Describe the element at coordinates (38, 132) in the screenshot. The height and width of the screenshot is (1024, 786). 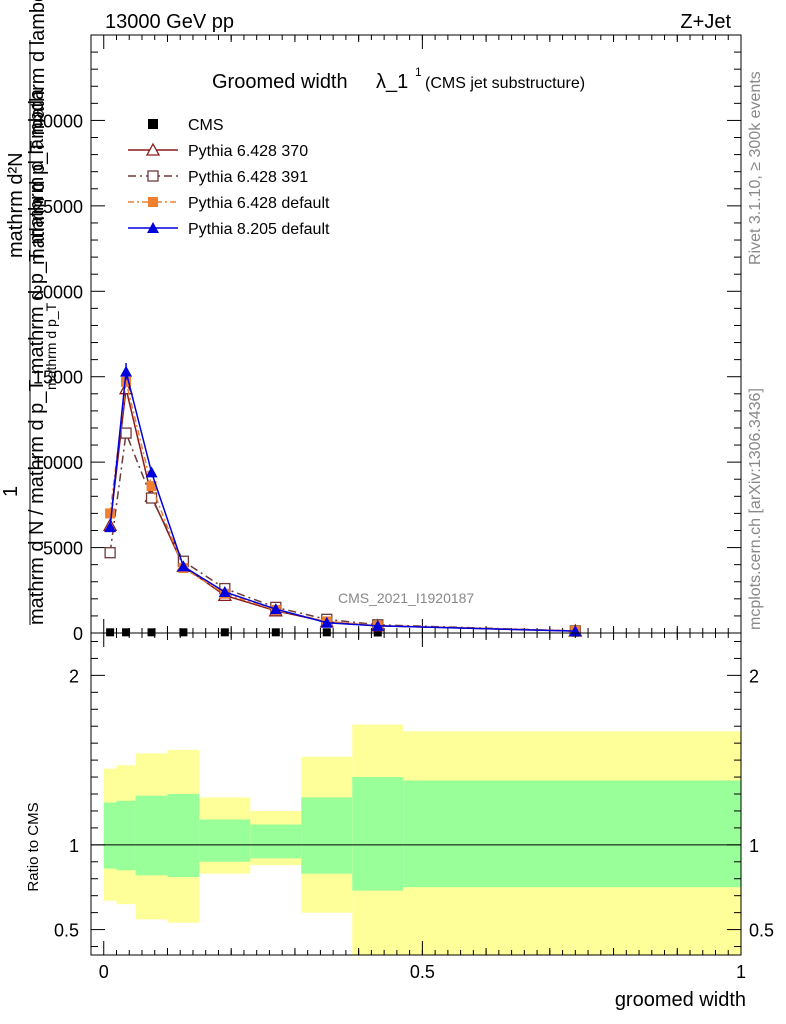
I see `ylabel-overlay-top: mathrm d p_T mathrm d lambda` at that location.